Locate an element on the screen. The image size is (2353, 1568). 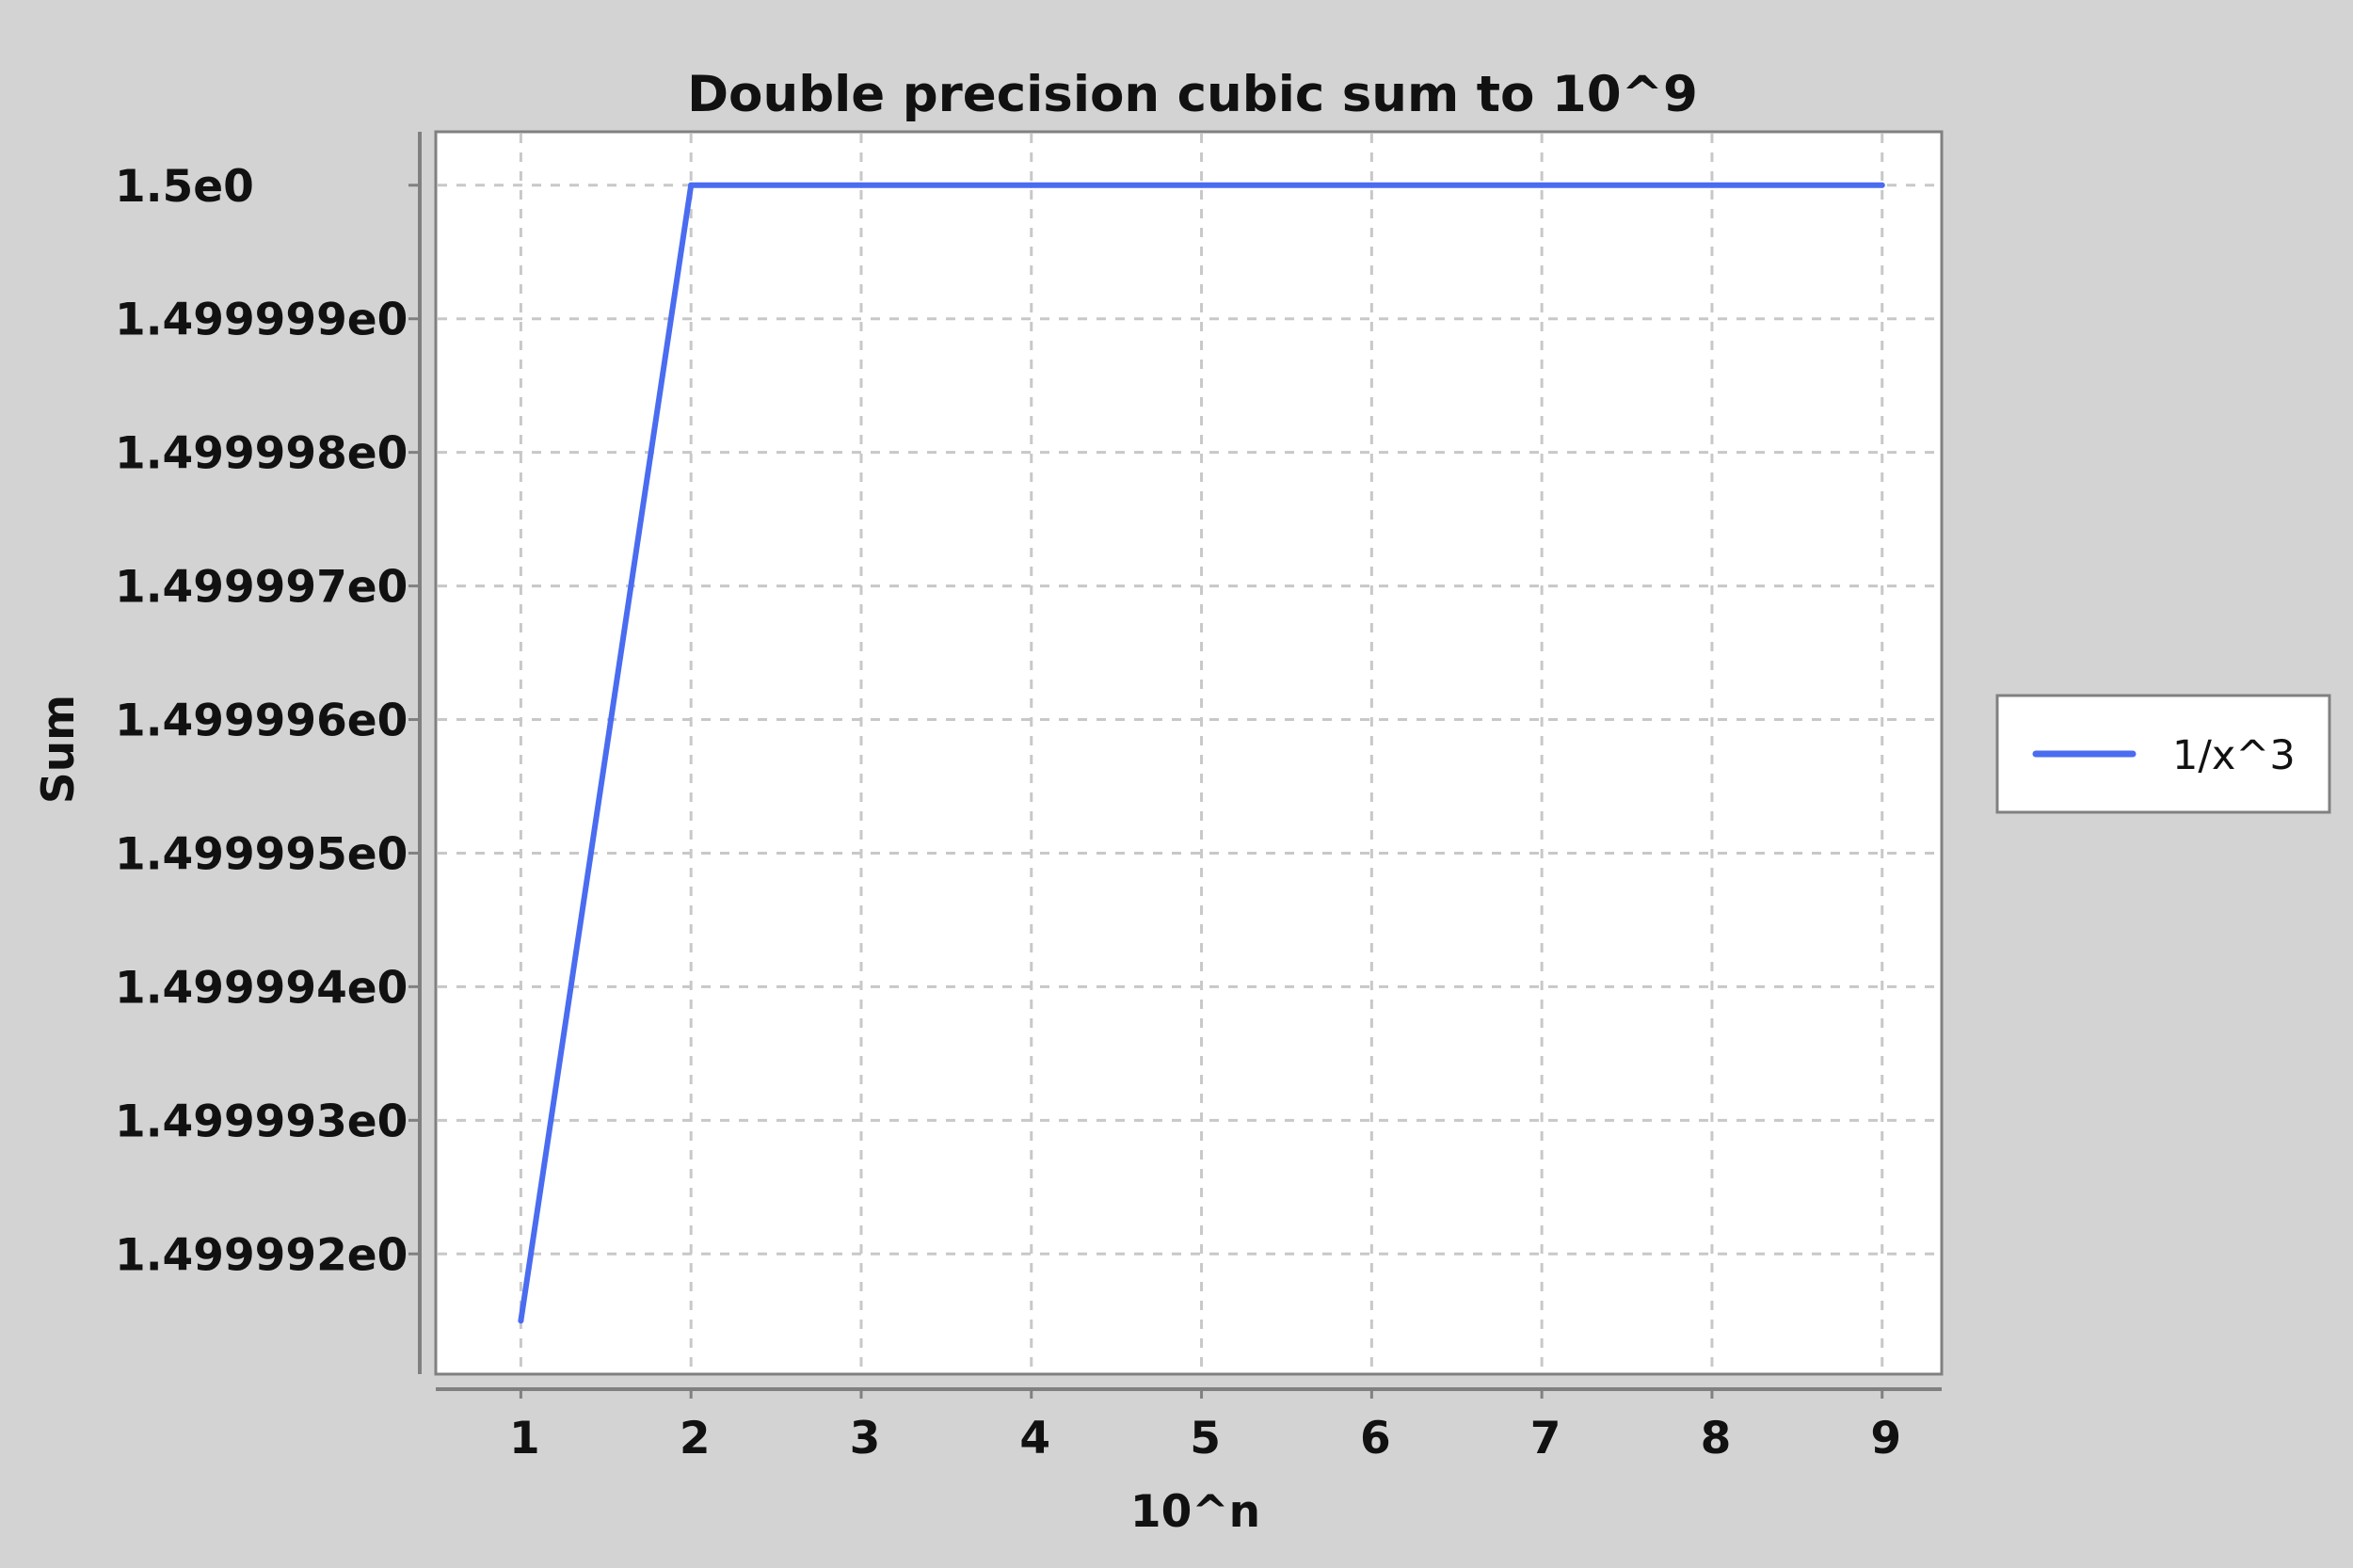
x-tick-label: 1 is located at coordinates (524, 1438).